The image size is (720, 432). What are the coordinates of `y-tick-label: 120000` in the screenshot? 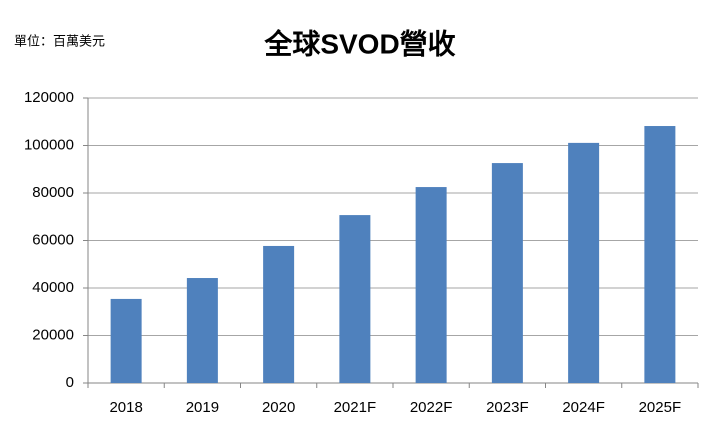 It's located at (49, 97).